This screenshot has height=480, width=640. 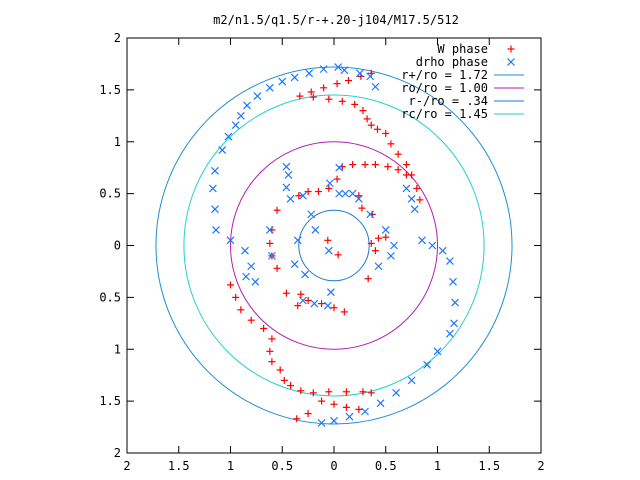 I want to click on x-tick-label: 2, so click(x=126, y=466).